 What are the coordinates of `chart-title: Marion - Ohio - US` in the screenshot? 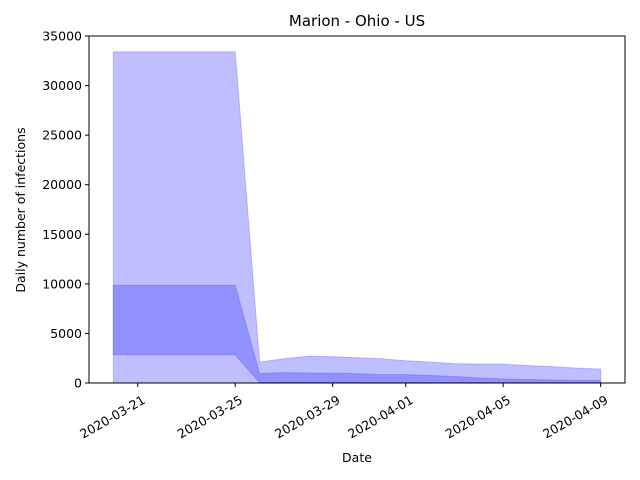 It's located at (357, 21).